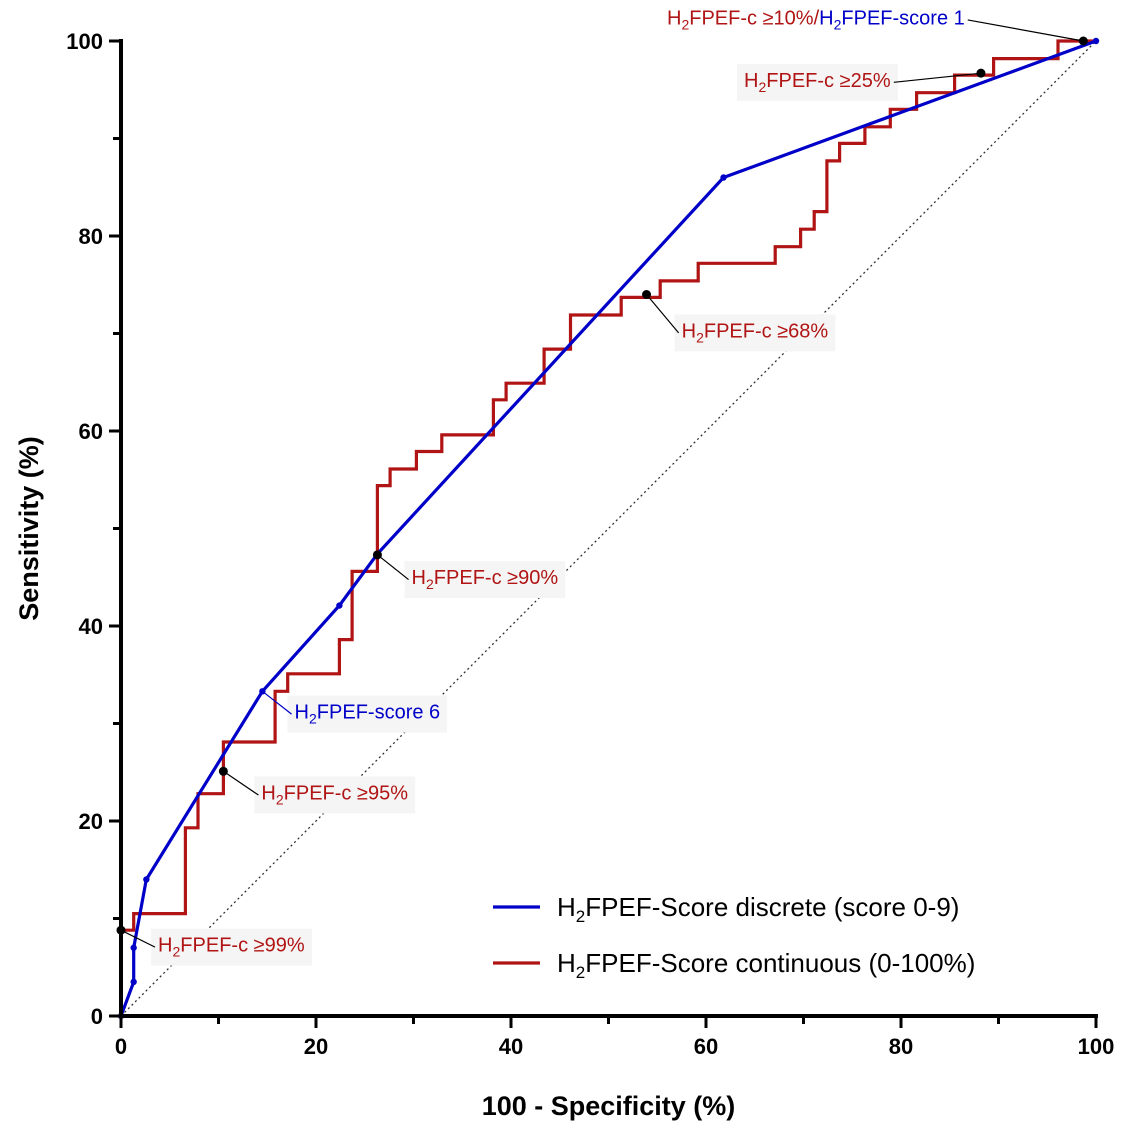  Describe the element at coordinates (91, 431) in the screenshot. I see `y-tick-label: 60` at that location.